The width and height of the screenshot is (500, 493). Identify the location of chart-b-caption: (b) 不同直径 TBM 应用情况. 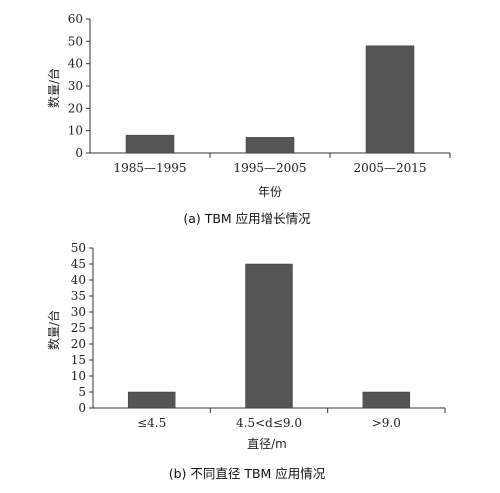
(247, 473).